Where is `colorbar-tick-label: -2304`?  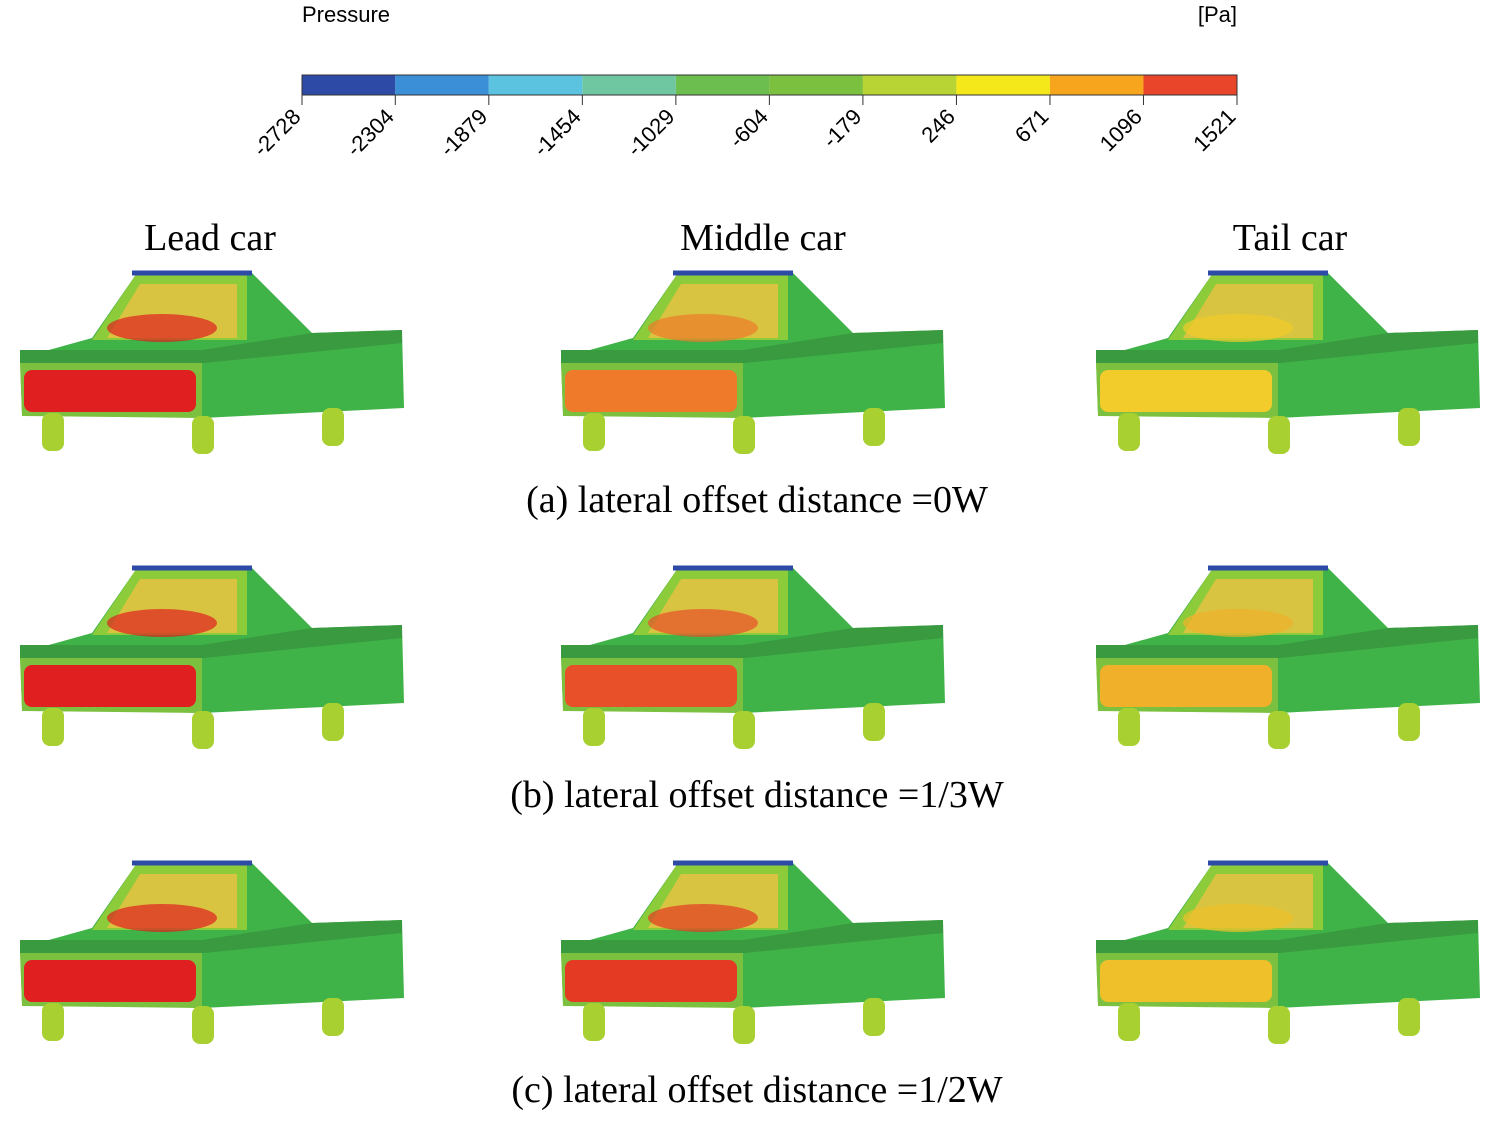
colorbar-tick-label: -2304 is located at coordinates (369, 132).